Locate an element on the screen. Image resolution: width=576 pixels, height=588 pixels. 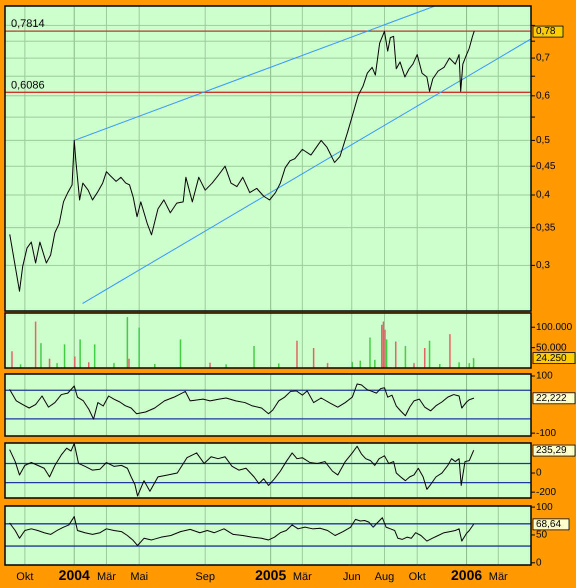
text: 68,64 is located at coordinates (549, 524).